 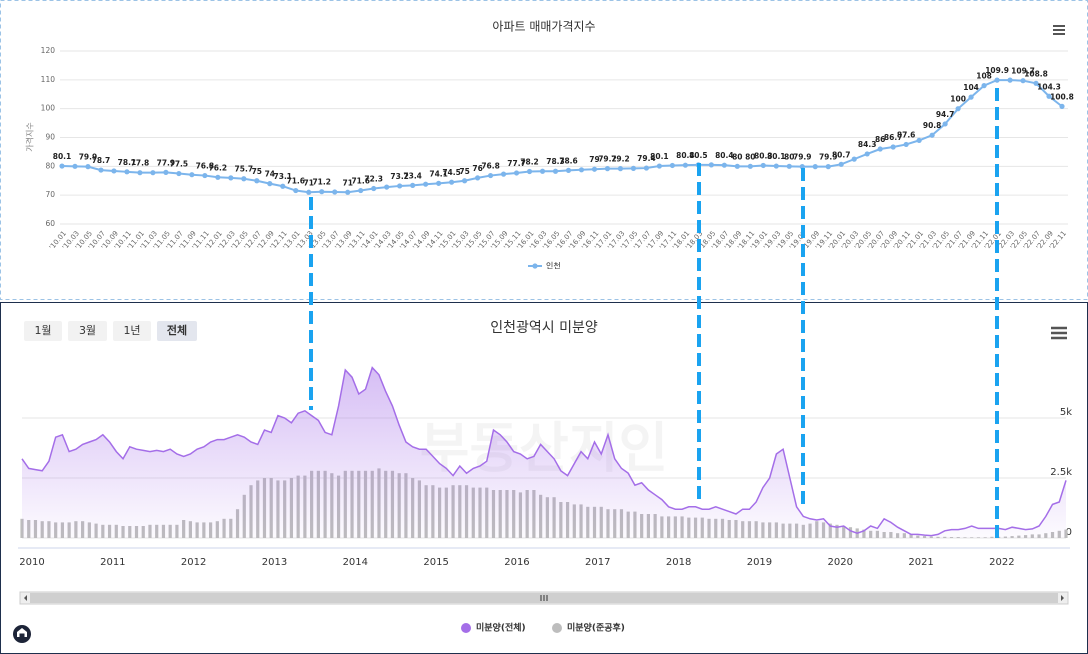 What do you see at coordinates (48, 108) in the screenshot?
I see `y-tick-label: 100` at bounding box center [48, 108].